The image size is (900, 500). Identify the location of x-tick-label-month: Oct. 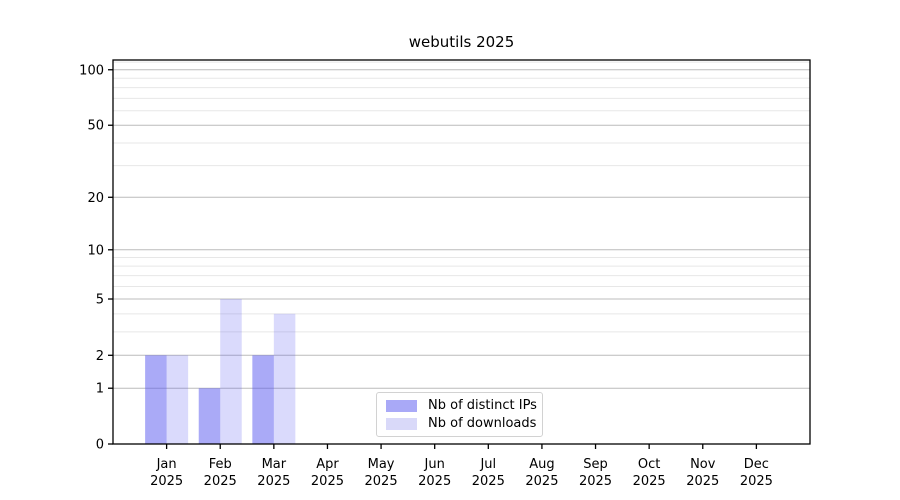
(649, 464).